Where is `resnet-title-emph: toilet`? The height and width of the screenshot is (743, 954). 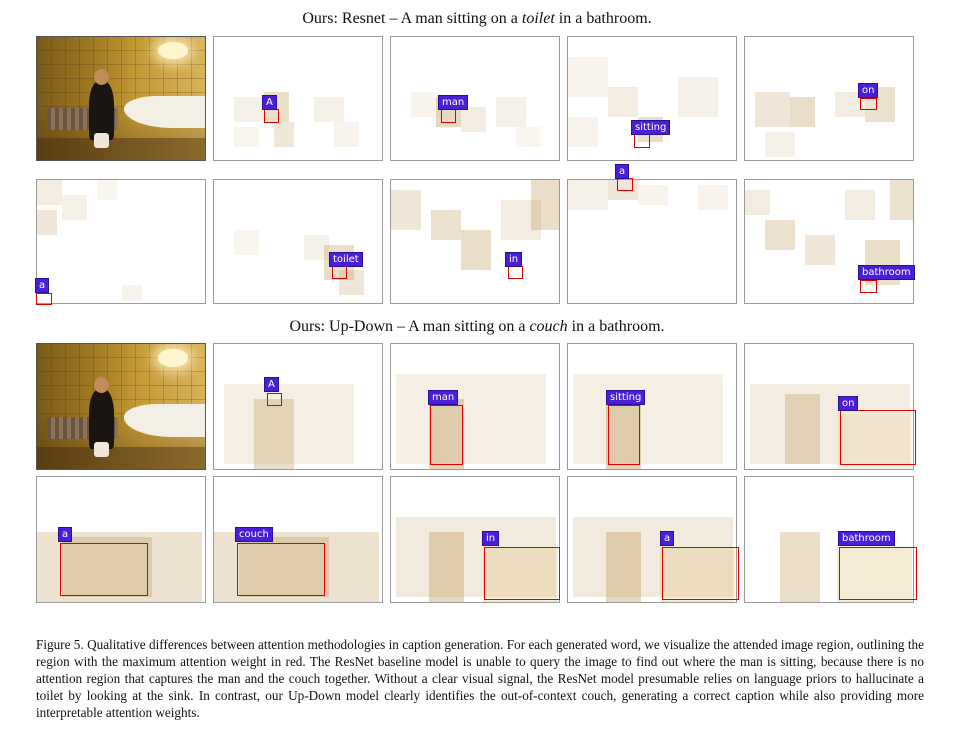
resnet-title-emph: toilet is located at coordinates (538, 18).